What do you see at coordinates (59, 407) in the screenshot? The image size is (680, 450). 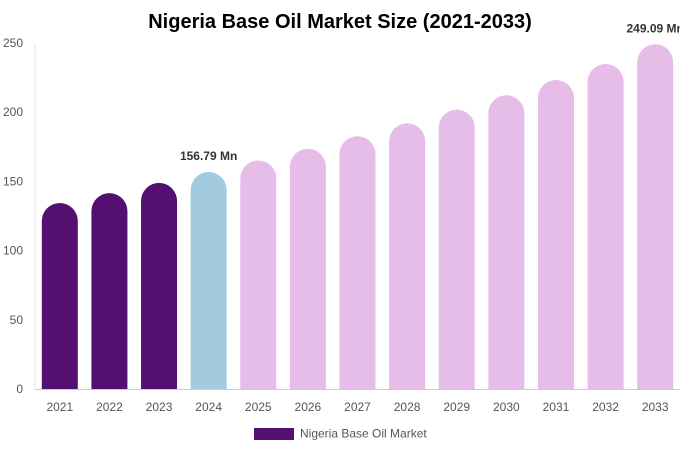 I see `x-tick-label: 2021` at bounding box center [59, 407].